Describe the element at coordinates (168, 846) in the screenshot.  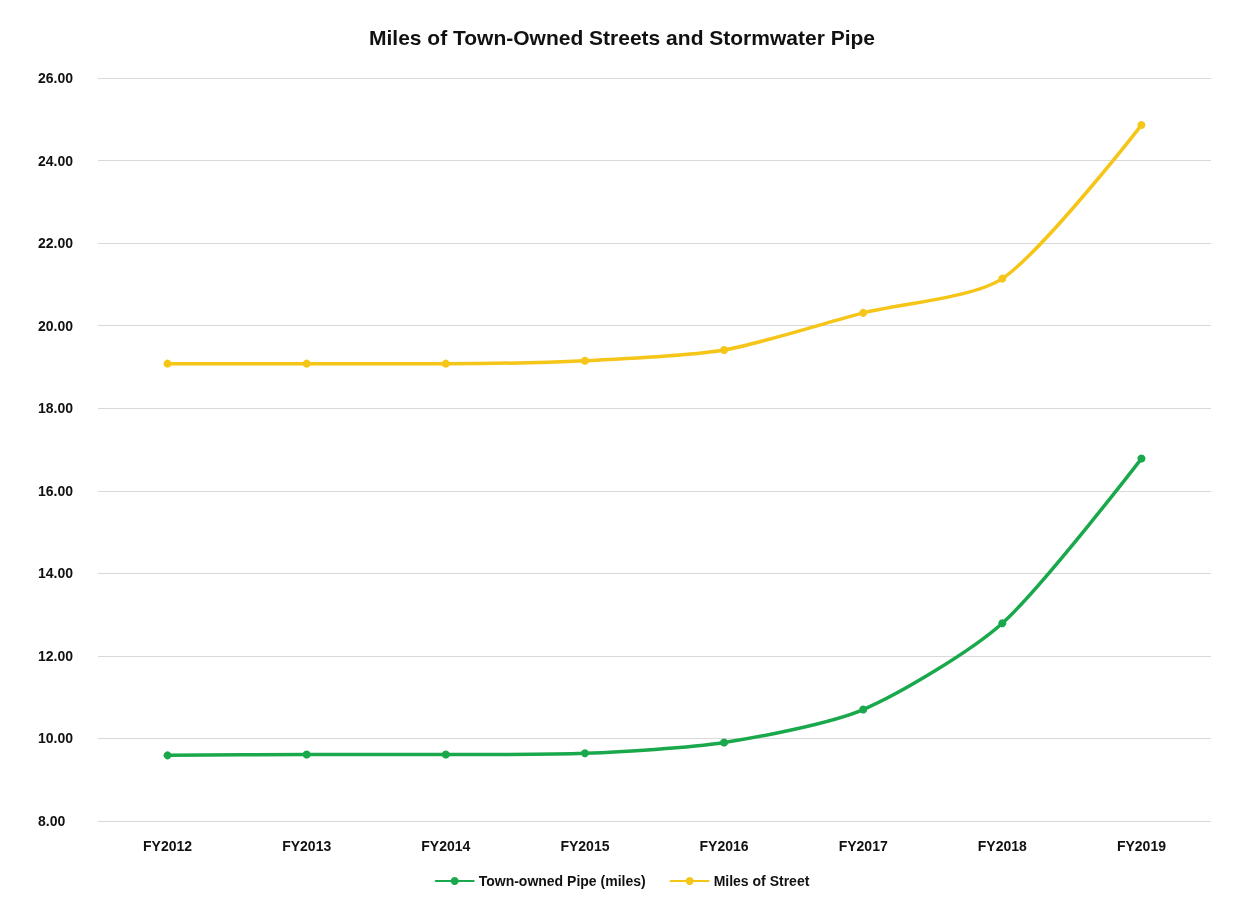
I see `x-tick-label: FY2012` at that location.